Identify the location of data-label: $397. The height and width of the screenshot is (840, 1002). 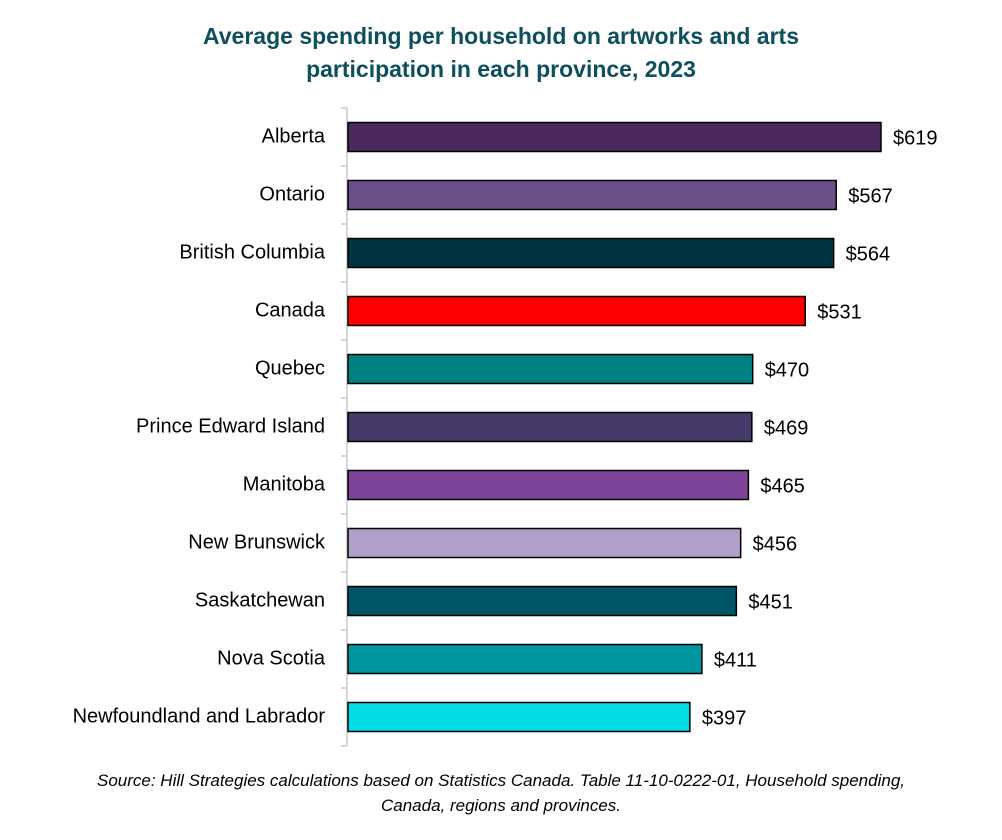
(724, 718).